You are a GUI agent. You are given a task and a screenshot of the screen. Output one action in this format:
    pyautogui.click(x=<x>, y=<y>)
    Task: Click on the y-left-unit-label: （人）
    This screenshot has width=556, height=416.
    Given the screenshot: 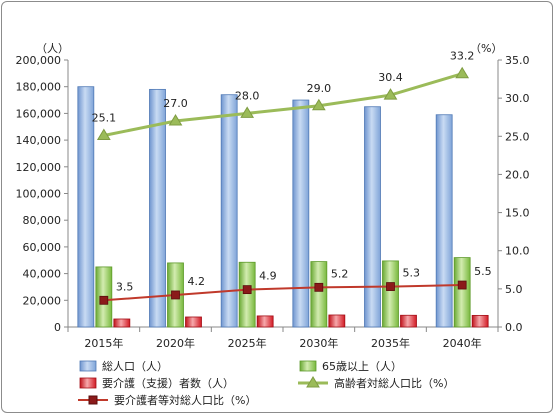 What is the action you would take?
    pyautogui.click(x=52, y=48)
    